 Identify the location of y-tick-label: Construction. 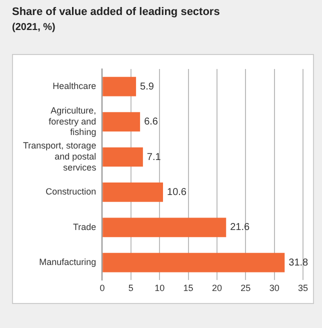
(71, 191).